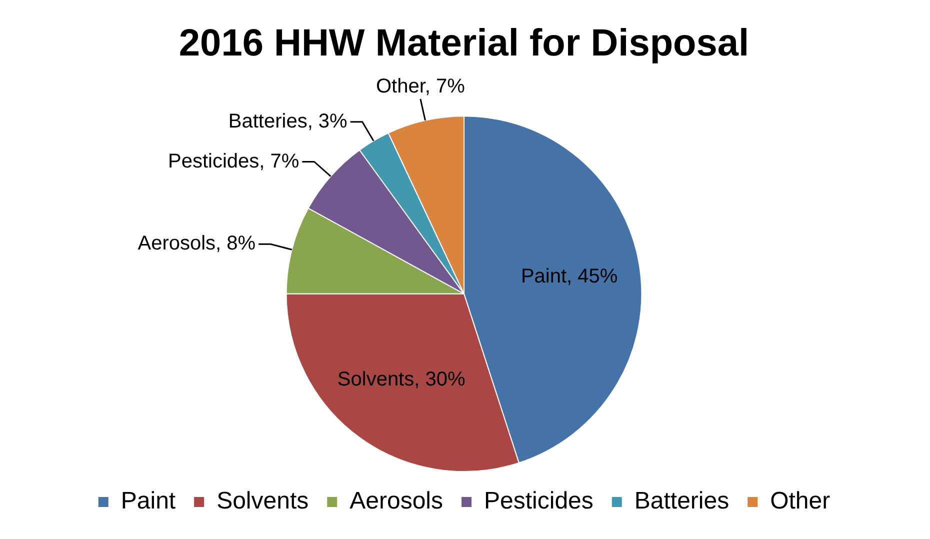  What do you see at coordinates (262, 501) in the screenshot?
I see `legend-label: Solvents` at bounding box center [262, 501].